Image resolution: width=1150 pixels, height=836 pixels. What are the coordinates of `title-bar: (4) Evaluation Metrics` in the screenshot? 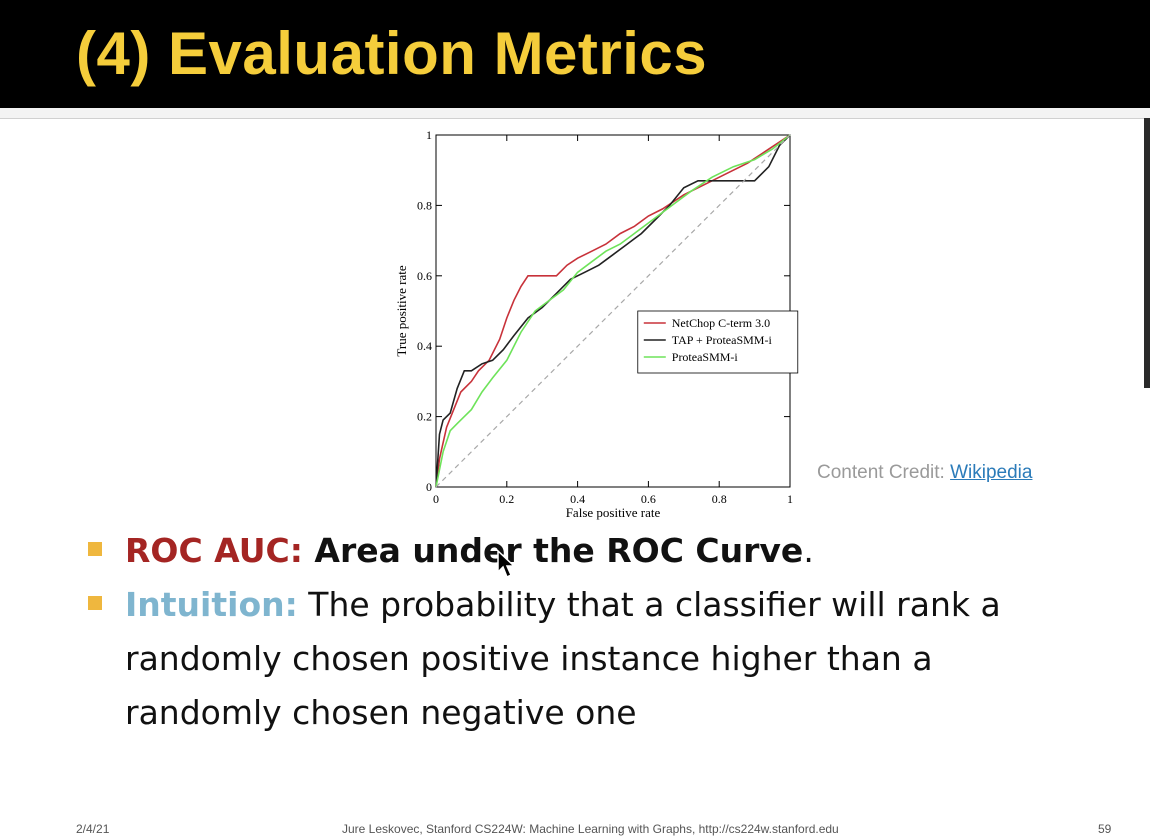 It's located at (575, 54).